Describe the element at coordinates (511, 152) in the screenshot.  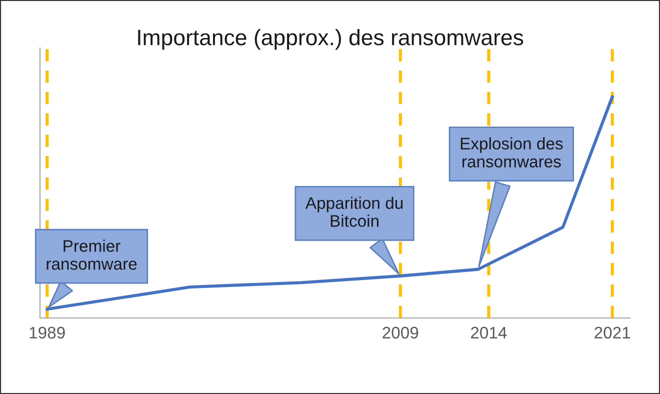
I see `annotation: Explosion des ransomwares` at that location.